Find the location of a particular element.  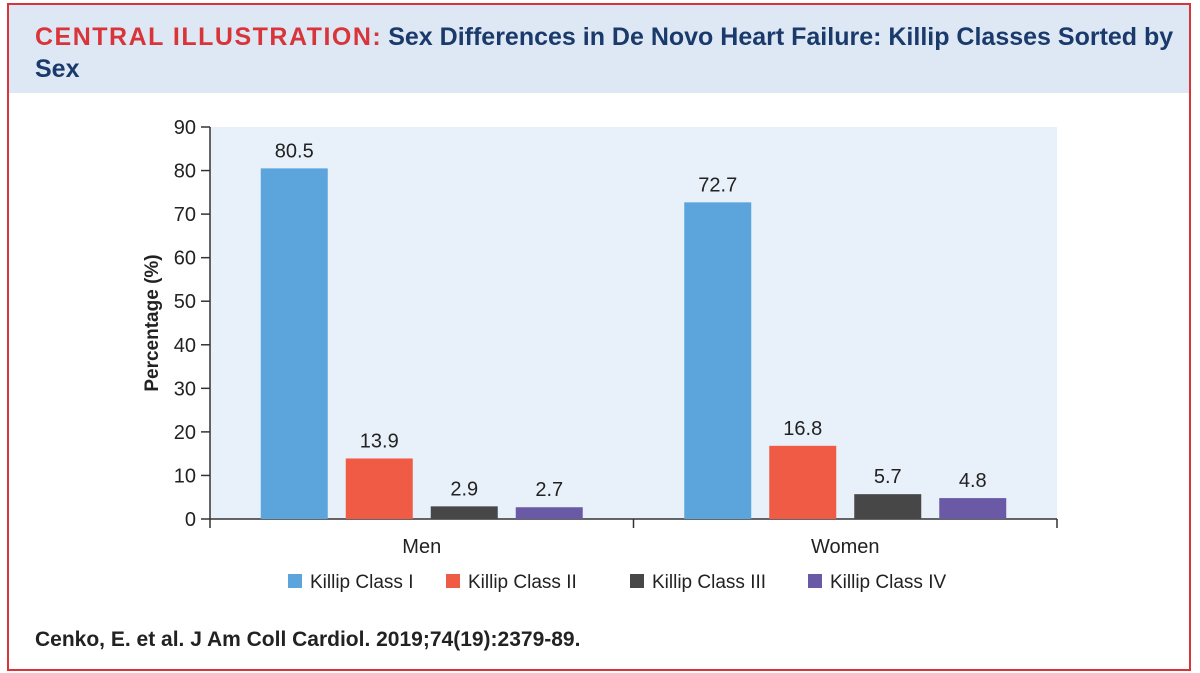

x-category-label: Women is located at coordinates (845, 547).